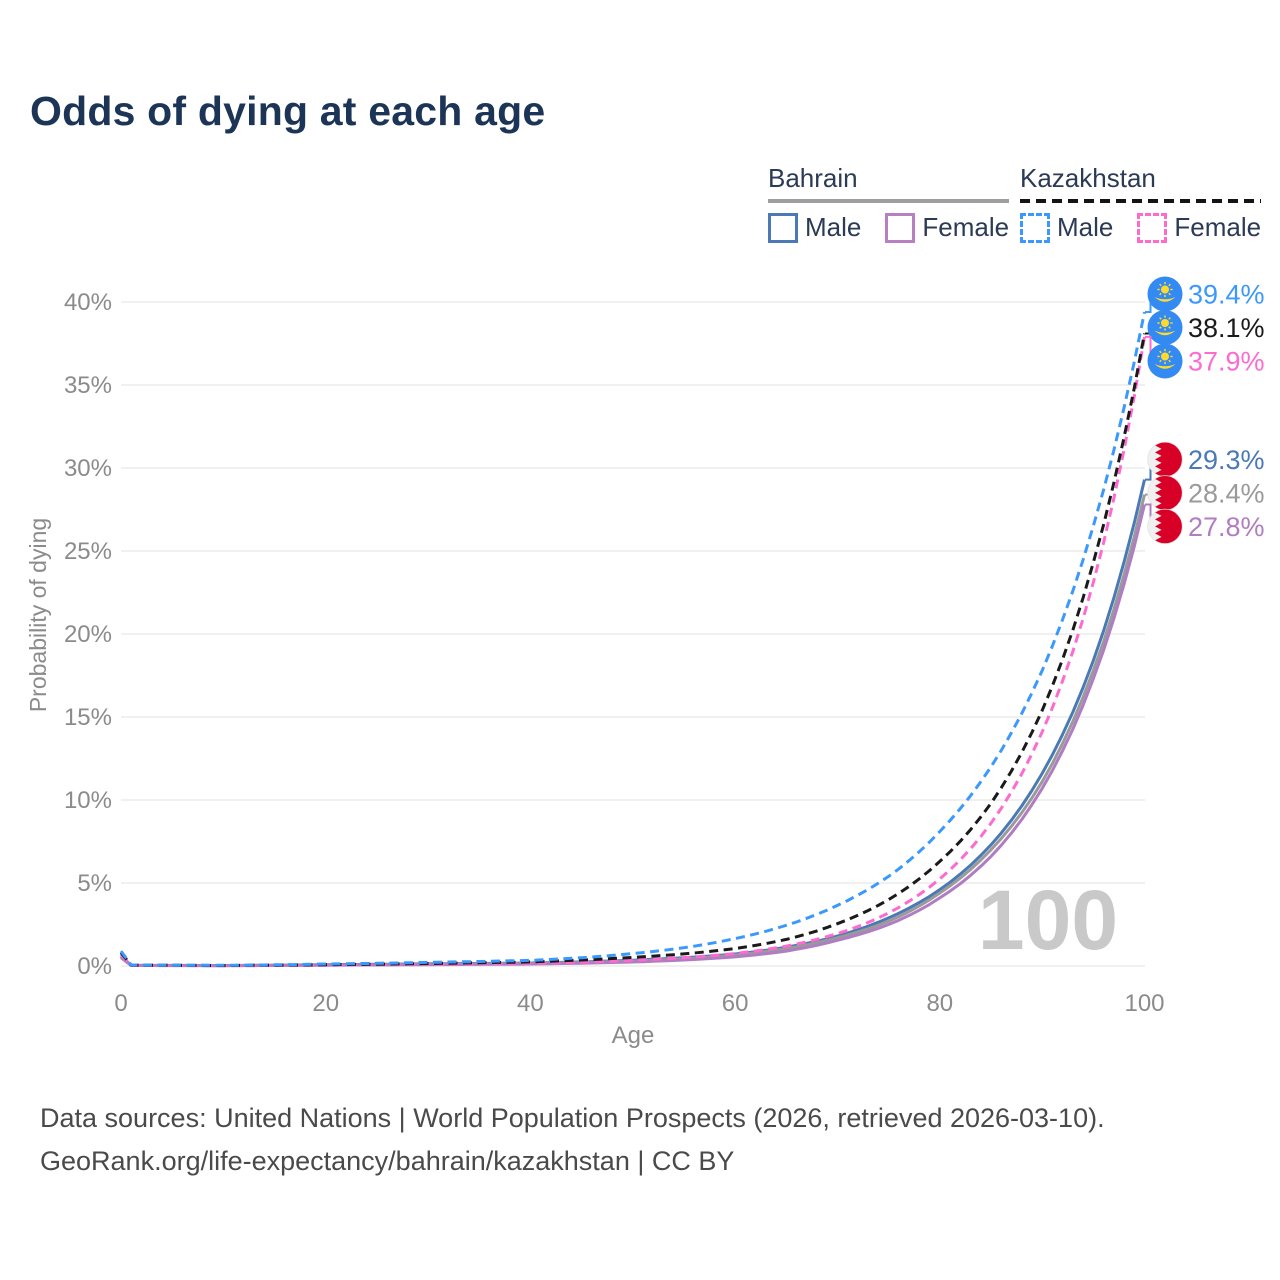 Image resolution: width=1280 pixels, height=1280 pixels. I want to click on legend-item-bahrain-male: Male, so click(814, 227).